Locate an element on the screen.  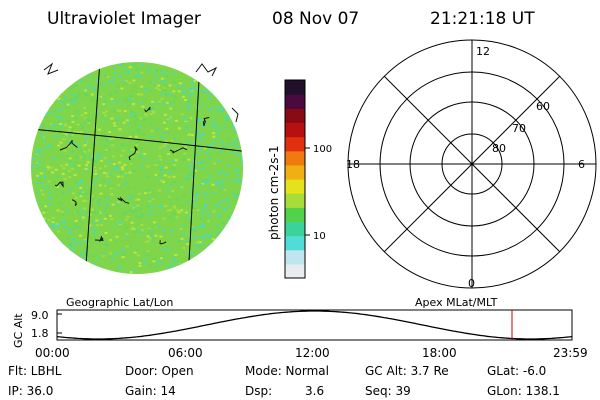
alt-xtick-1800: 18:00 is located at coordinates (439, 353).